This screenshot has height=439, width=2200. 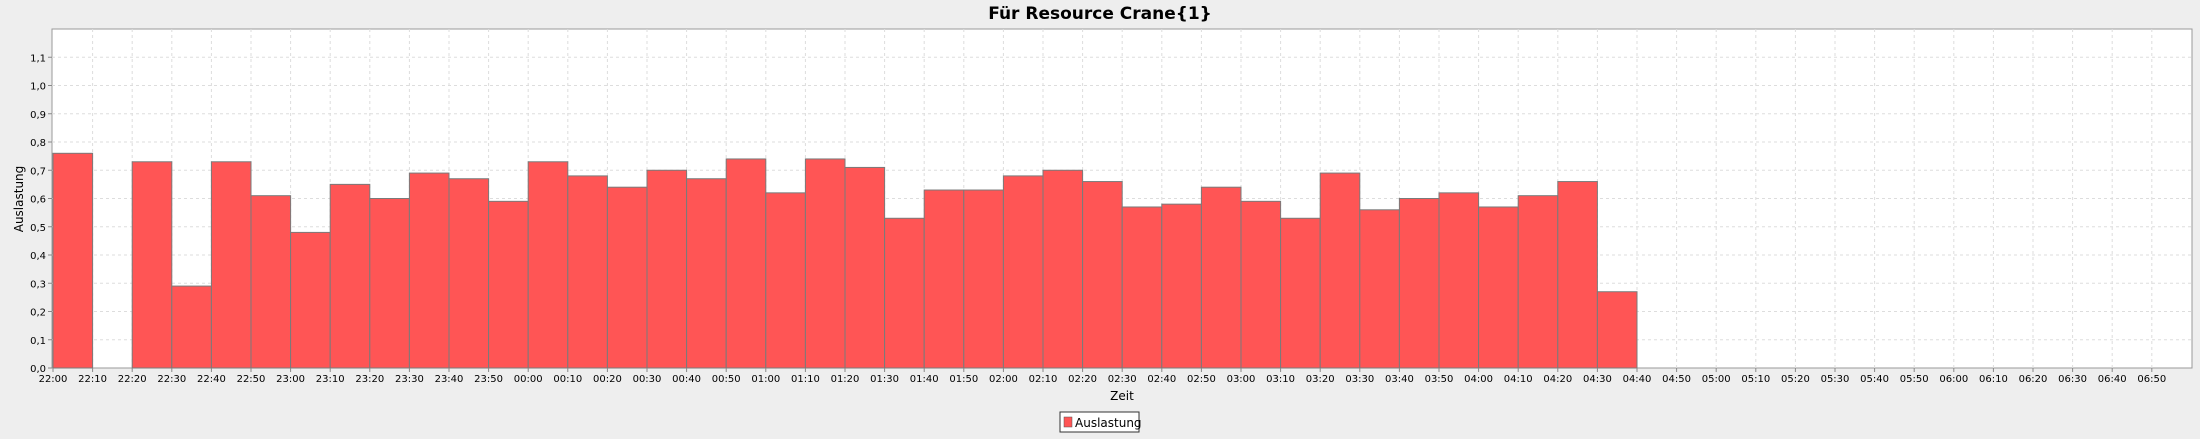 I want to click on x-tick-label: 00:50, so click(x=726, y=379).